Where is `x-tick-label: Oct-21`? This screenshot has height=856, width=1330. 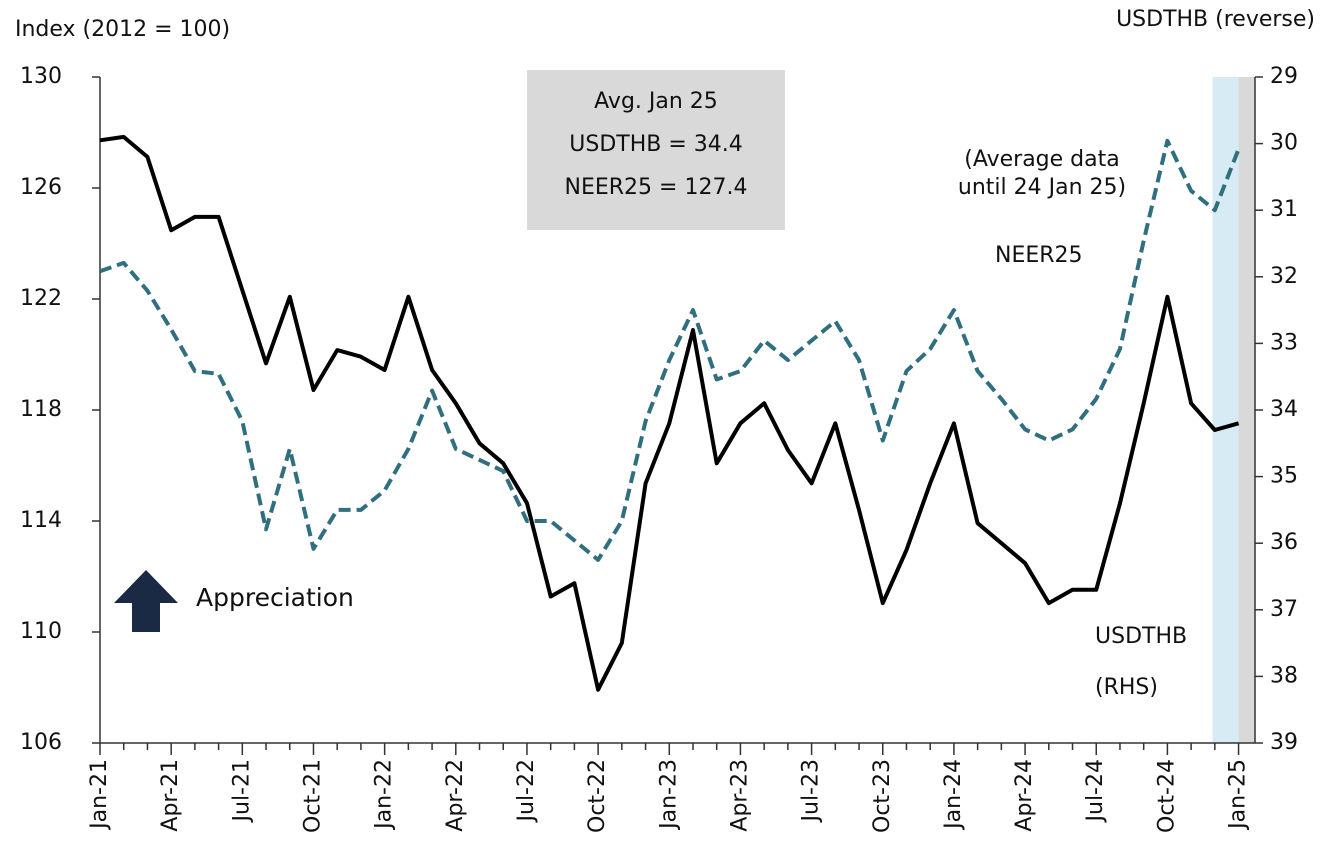
x-tick-label: Oct-21 is located at coordinates (312, 796).